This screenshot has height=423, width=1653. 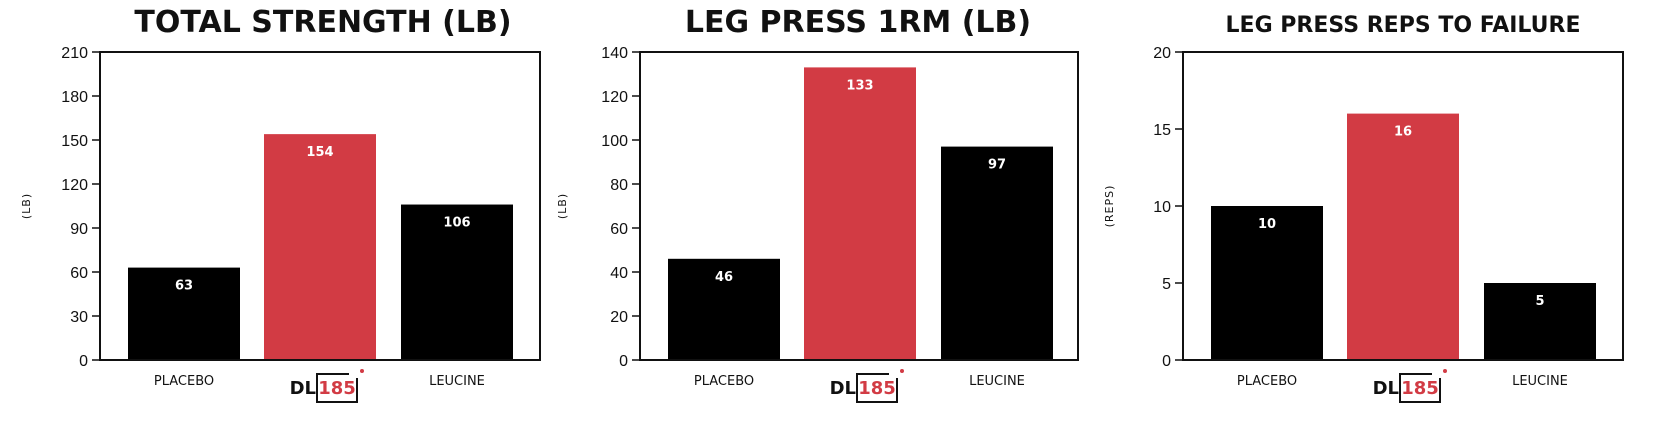 I want to click on chart-title: LEG PRESS 1RM (LB), so click(x=858, y=22).